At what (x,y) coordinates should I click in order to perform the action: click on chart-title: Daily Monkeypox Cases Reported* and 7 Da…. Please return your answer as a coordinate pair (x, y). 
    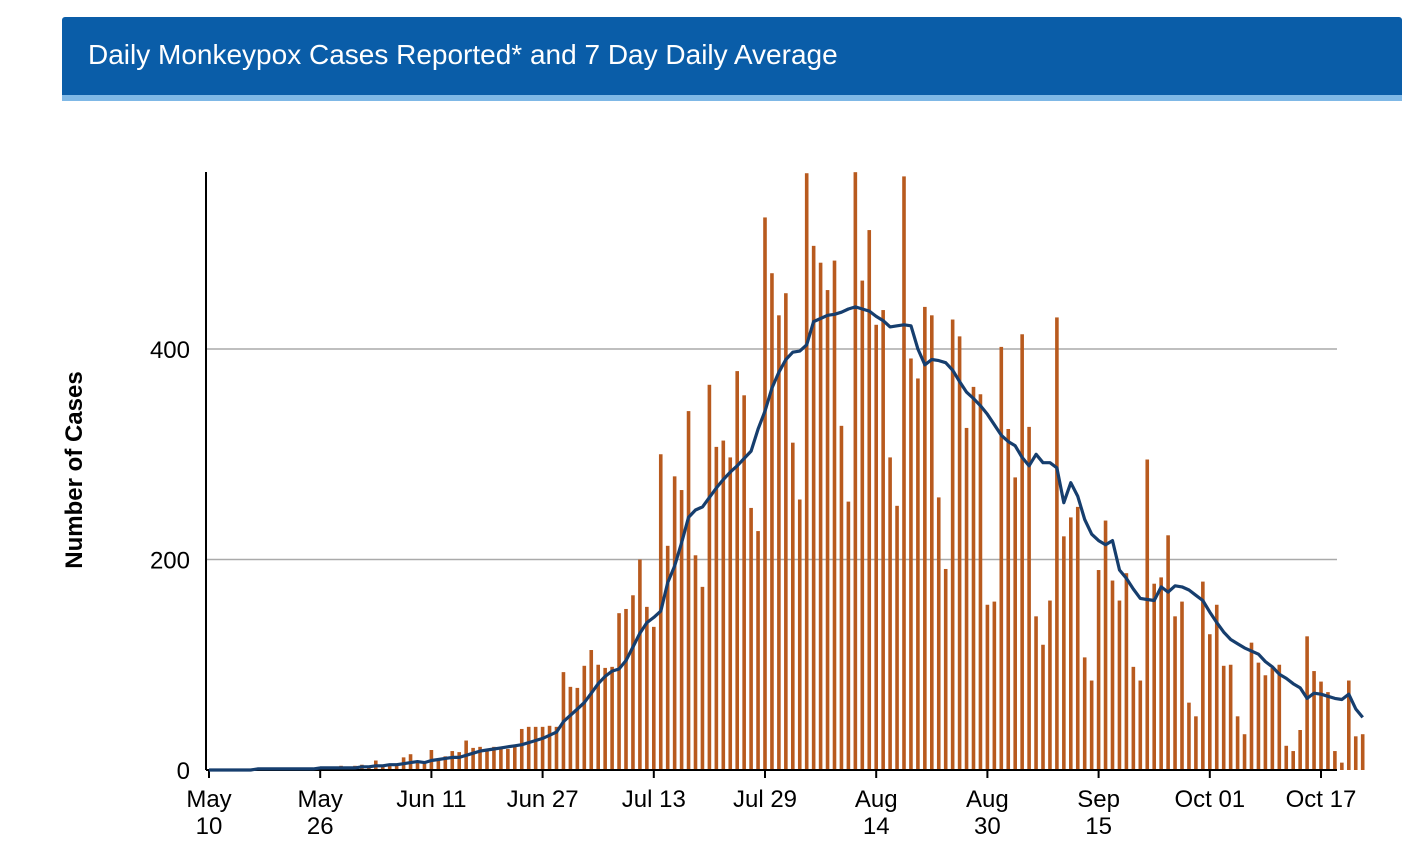
    Looking at the image, I should click on (463, 54).